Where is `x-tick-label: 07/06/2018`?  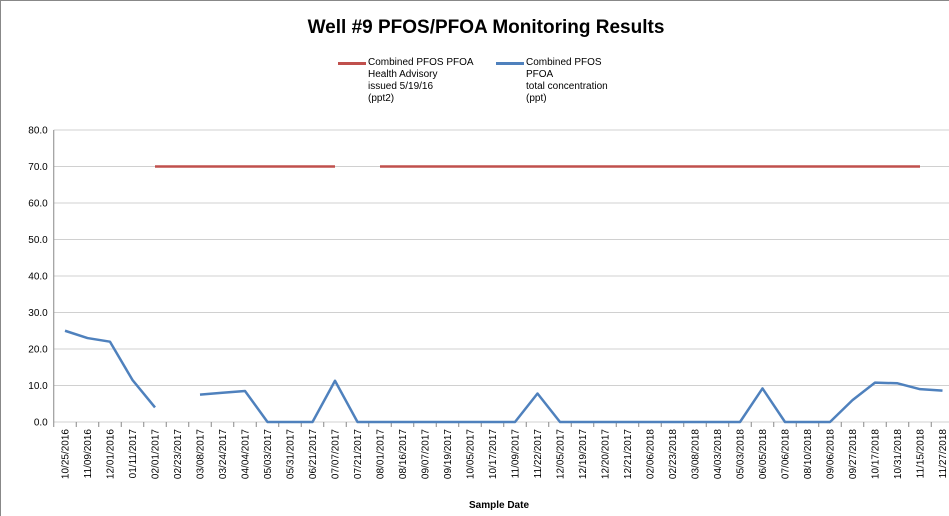
x-tick-label: 07/06/2018 is located at coordinates (786, 454).